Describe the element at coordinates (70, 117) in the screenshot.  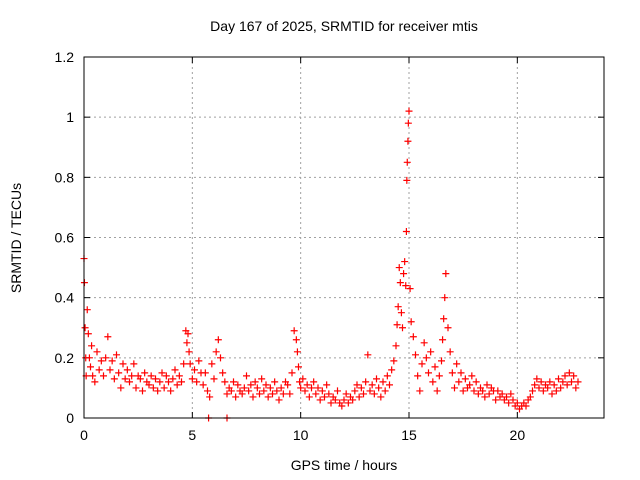
I see `y-tick-label: 1` at that location.